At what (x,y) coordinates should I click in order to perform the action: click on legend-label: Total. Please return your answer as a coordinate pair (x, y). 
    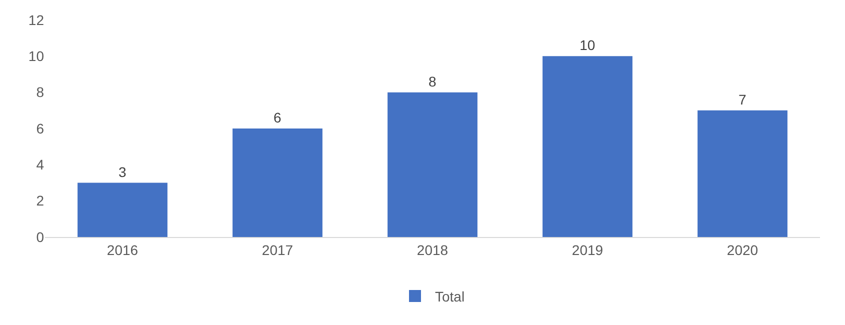
    Looking at the image, I should click on (450, 296).